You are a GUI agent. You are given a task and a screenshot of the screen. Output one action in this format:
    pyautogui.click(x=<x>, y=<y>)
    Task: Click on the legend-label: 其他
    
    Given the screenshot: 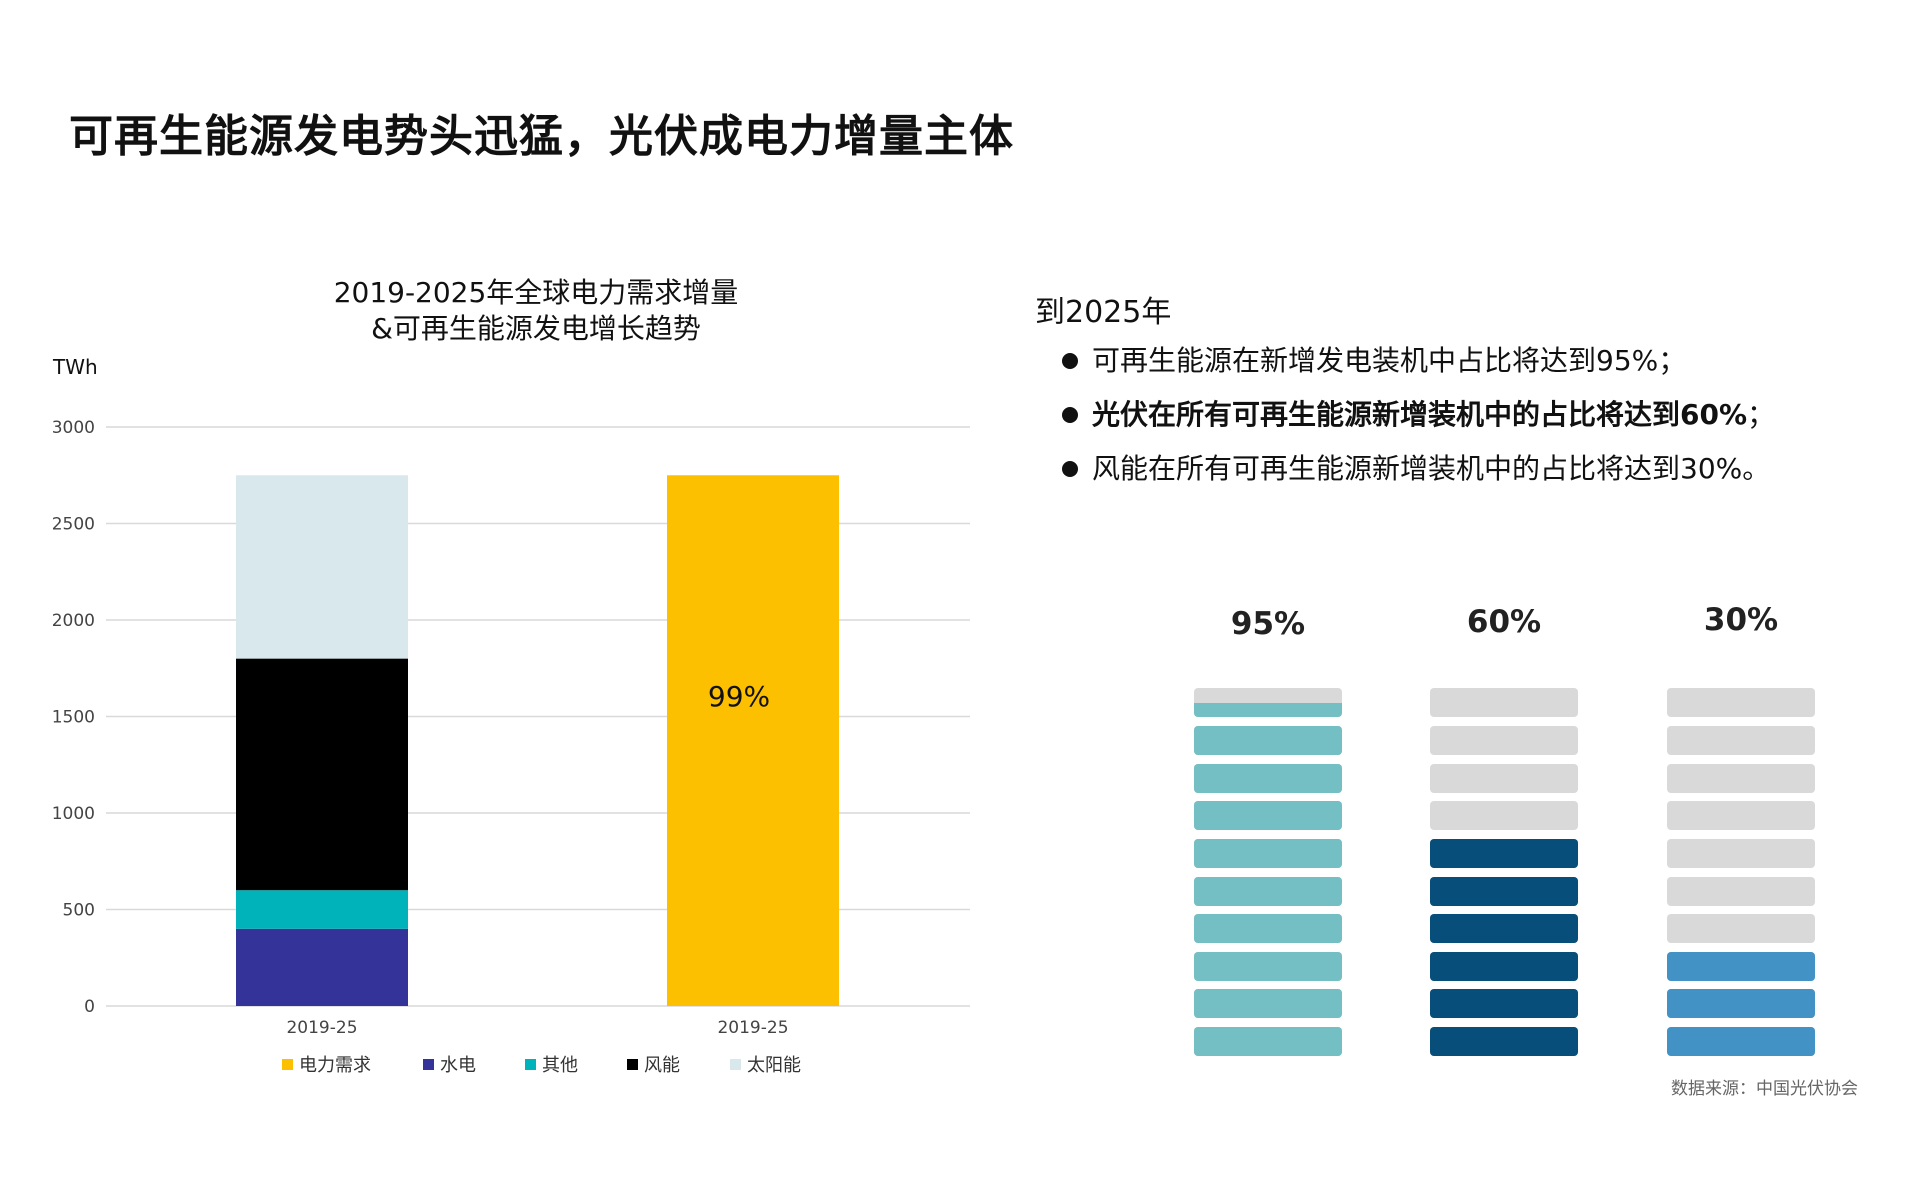 What is the action you would take?
    pyautogui.click(x=560, y=1065)
    